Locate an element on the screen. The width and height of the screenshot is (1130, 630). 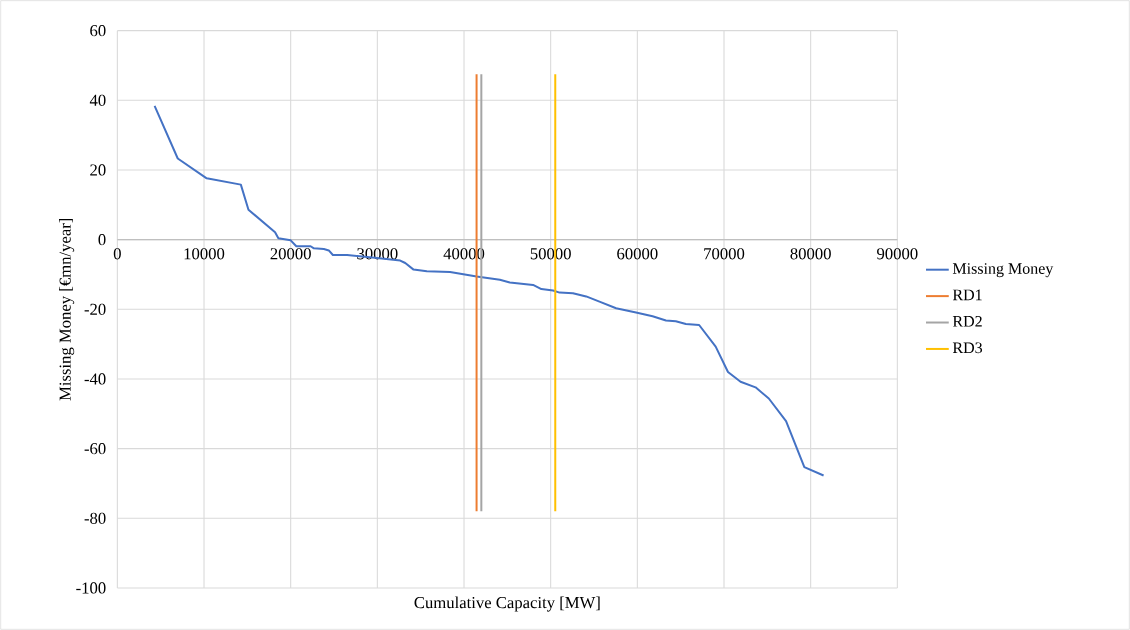
y-tick-label: -40 is located at coordinates (95, 379).